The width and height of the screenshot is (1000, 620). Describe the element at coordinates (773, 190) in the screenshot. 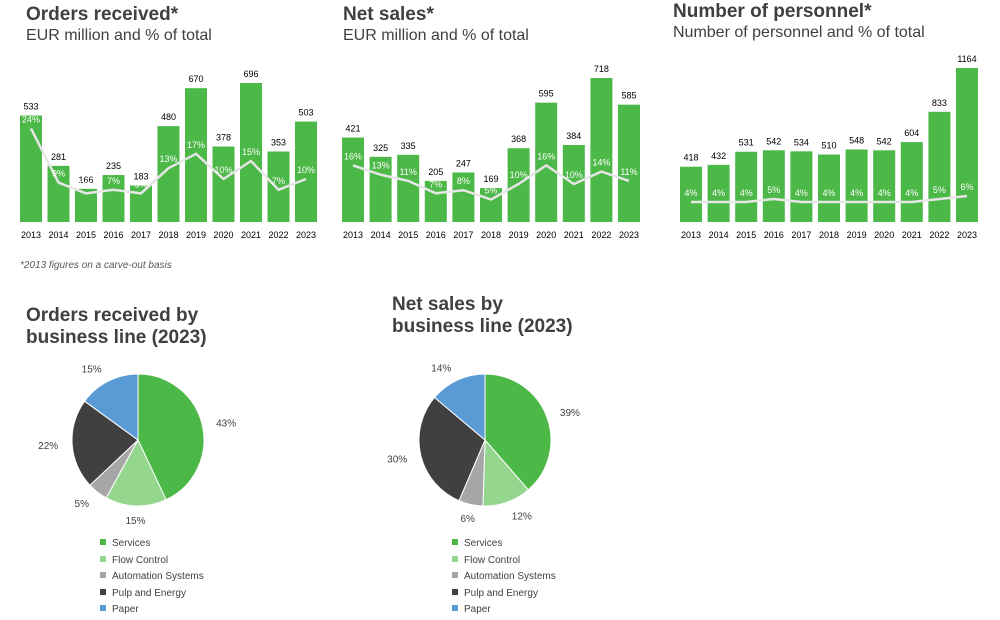

I see `percent-label: 5%` at that location.